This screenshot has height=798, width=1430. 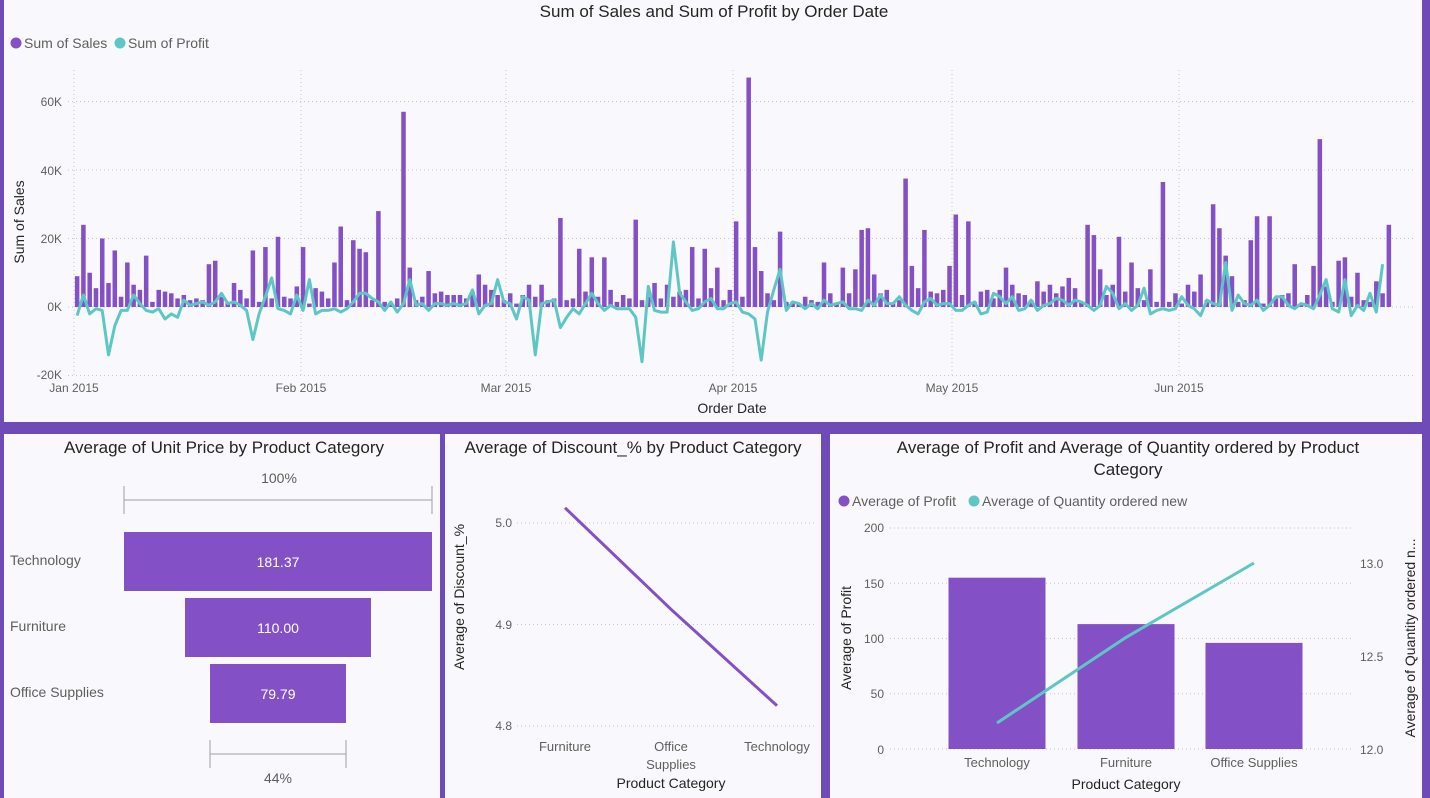 What do you see at coordinates (109, 43) in the screenshot?
I see `legend: Sum of Sales Sum of Profit` at bounding box center [109, 43].